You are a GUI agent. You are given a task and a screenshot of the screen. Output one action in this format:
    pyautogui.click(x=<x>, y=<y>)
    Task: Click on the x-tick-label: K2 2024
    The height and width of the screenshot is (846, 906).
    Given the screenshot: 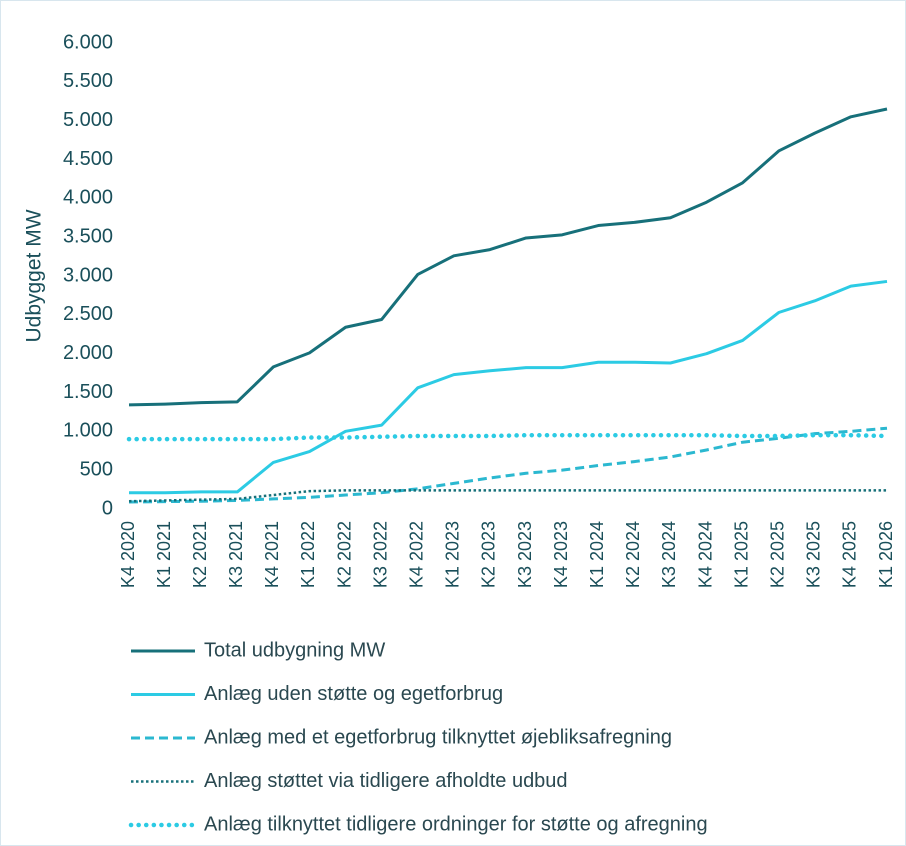 What is the action you would take?
    pyautogui.click(x=633, y=554)
    